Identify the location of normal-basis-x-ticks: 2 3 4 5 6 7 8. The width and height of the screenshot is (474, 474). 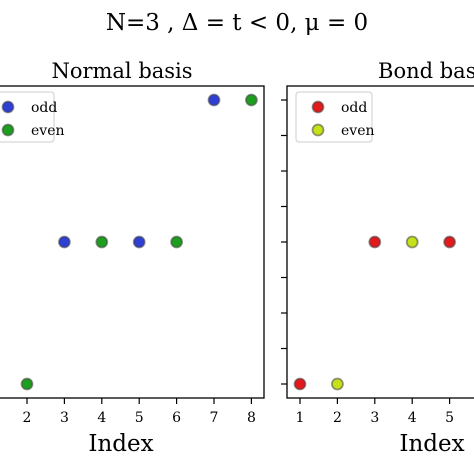
(139, 412).